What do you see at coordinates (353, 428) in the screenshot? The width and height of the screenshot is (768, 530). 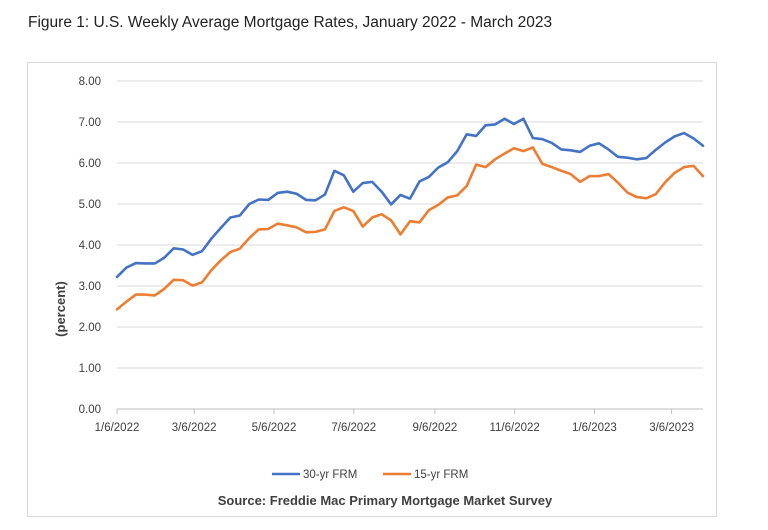 I see `x-tick-label: 7/6/2022` at bounding box center [353, 428].